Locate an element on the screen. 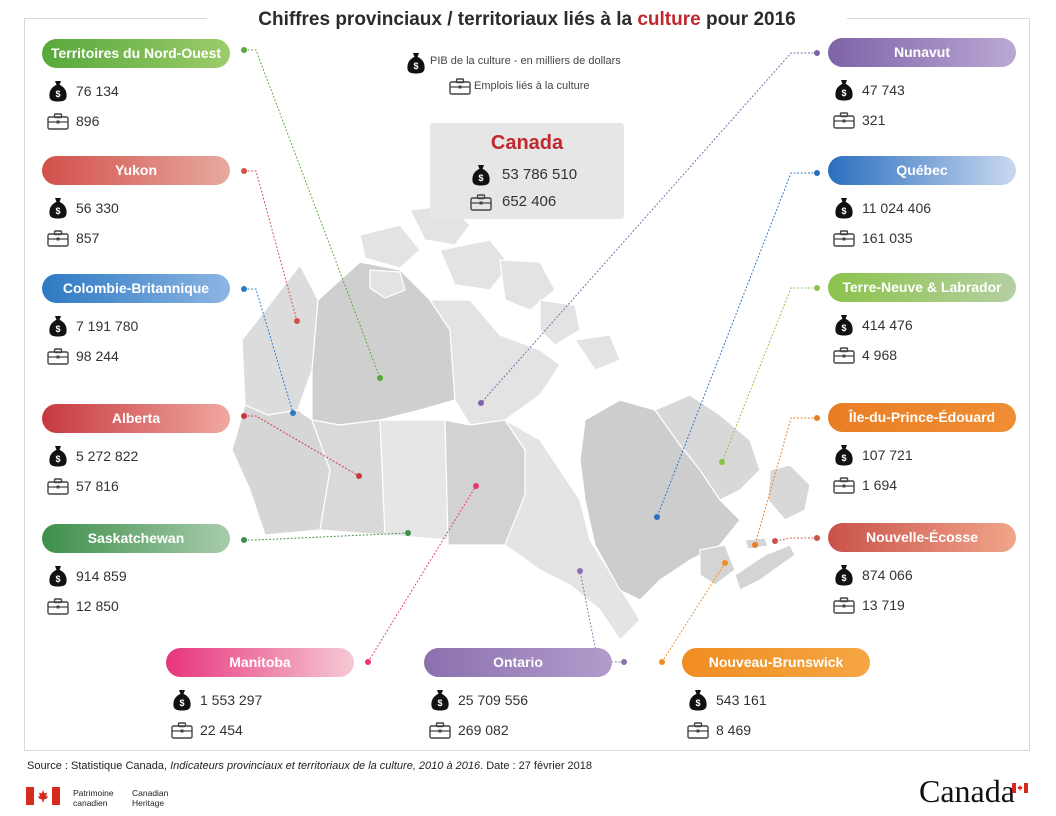 The image size is (1056, 816). canada-flag-icon is located at coordinates (43, 796).